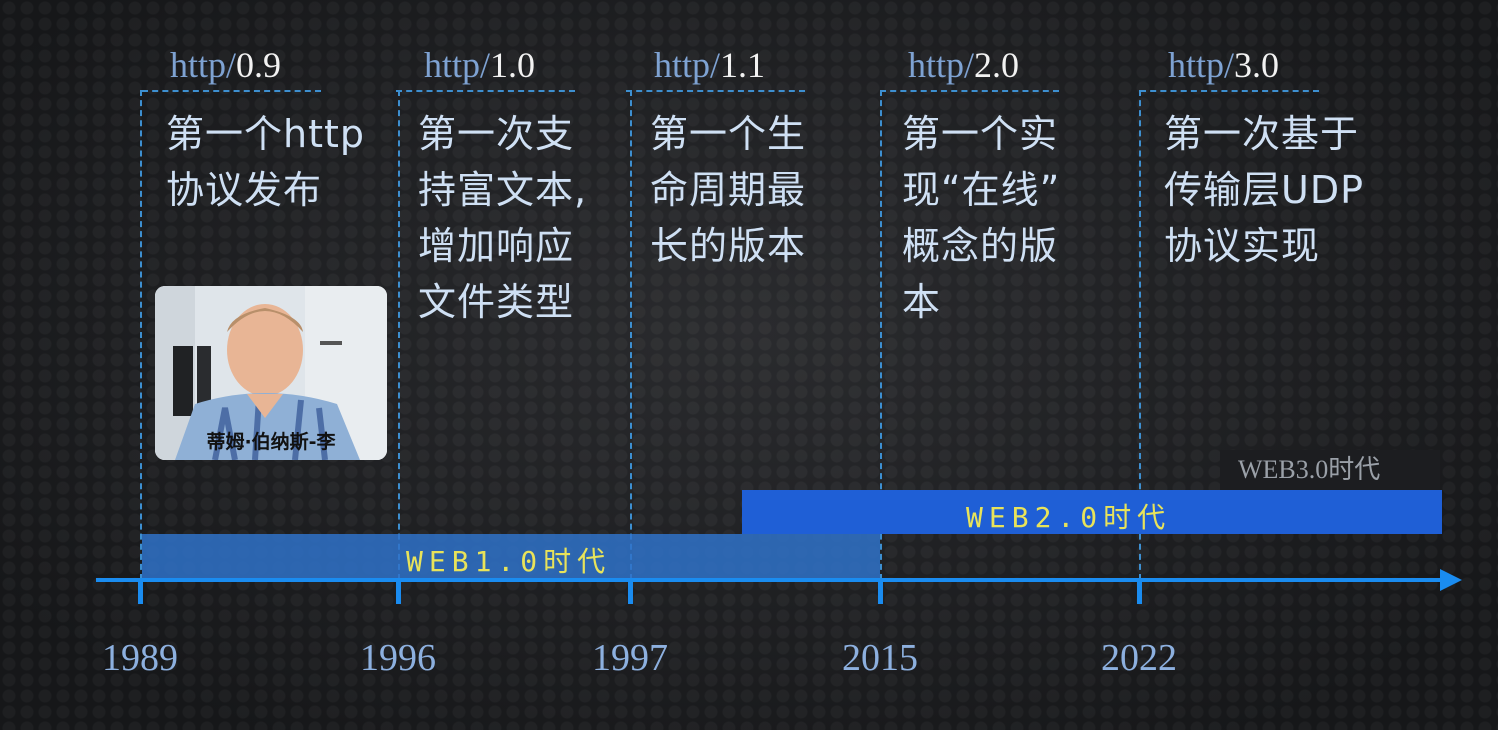 The width and height of the screenshot is (1498, 730). What do you see at coordinates (259, 65) in the screenshot?
I see `version-number: 0.9` at bounding box center [259, 65].